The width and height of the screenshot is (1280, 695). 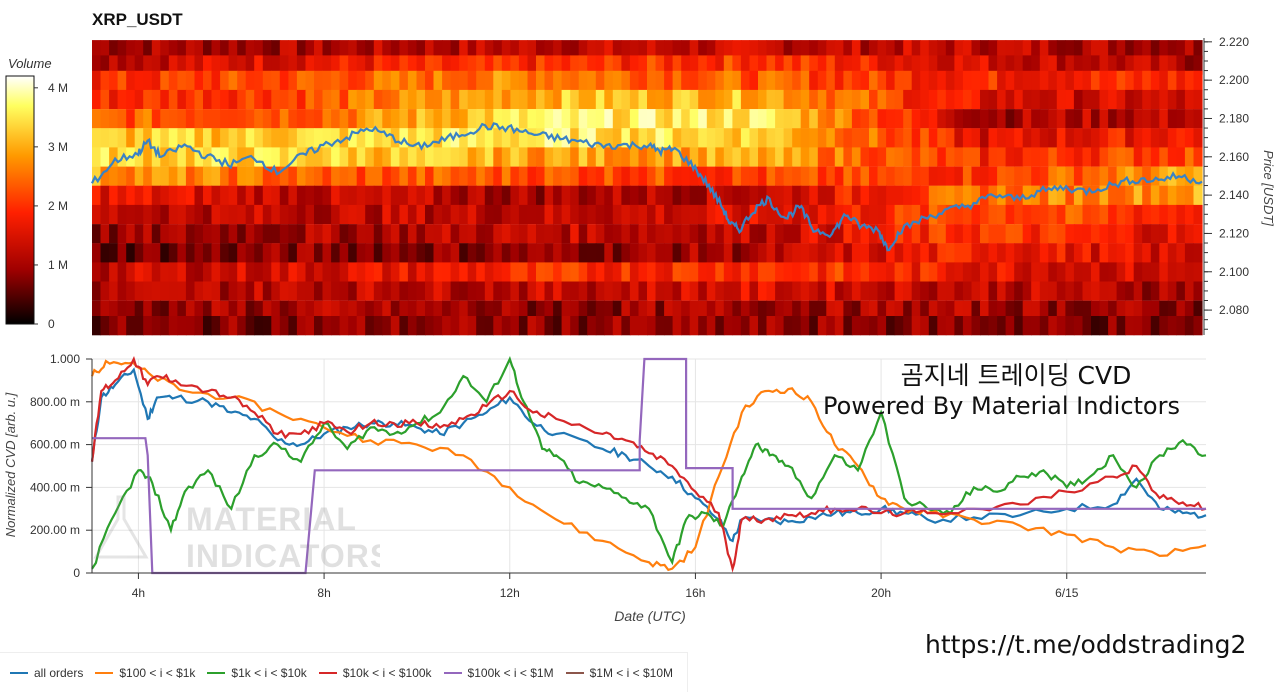 I want to click on legend-item: all orders, so click(x=46, y=673).